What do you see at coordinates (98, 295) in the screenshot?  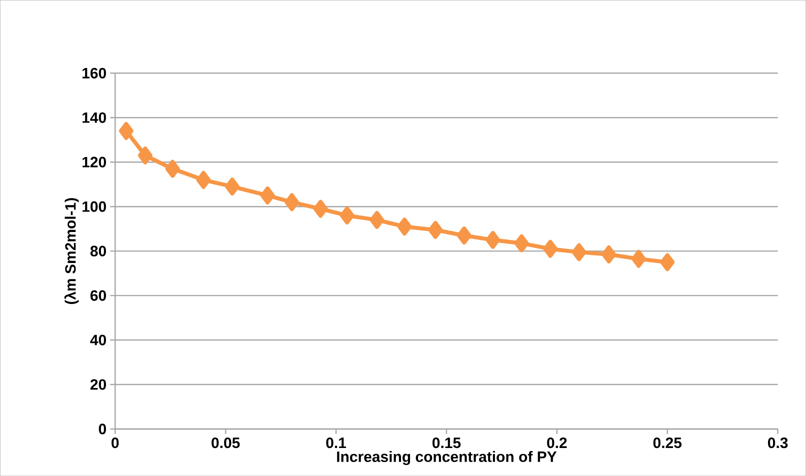 I see `y-tick-label: 60` at bounding box center [98, 295].